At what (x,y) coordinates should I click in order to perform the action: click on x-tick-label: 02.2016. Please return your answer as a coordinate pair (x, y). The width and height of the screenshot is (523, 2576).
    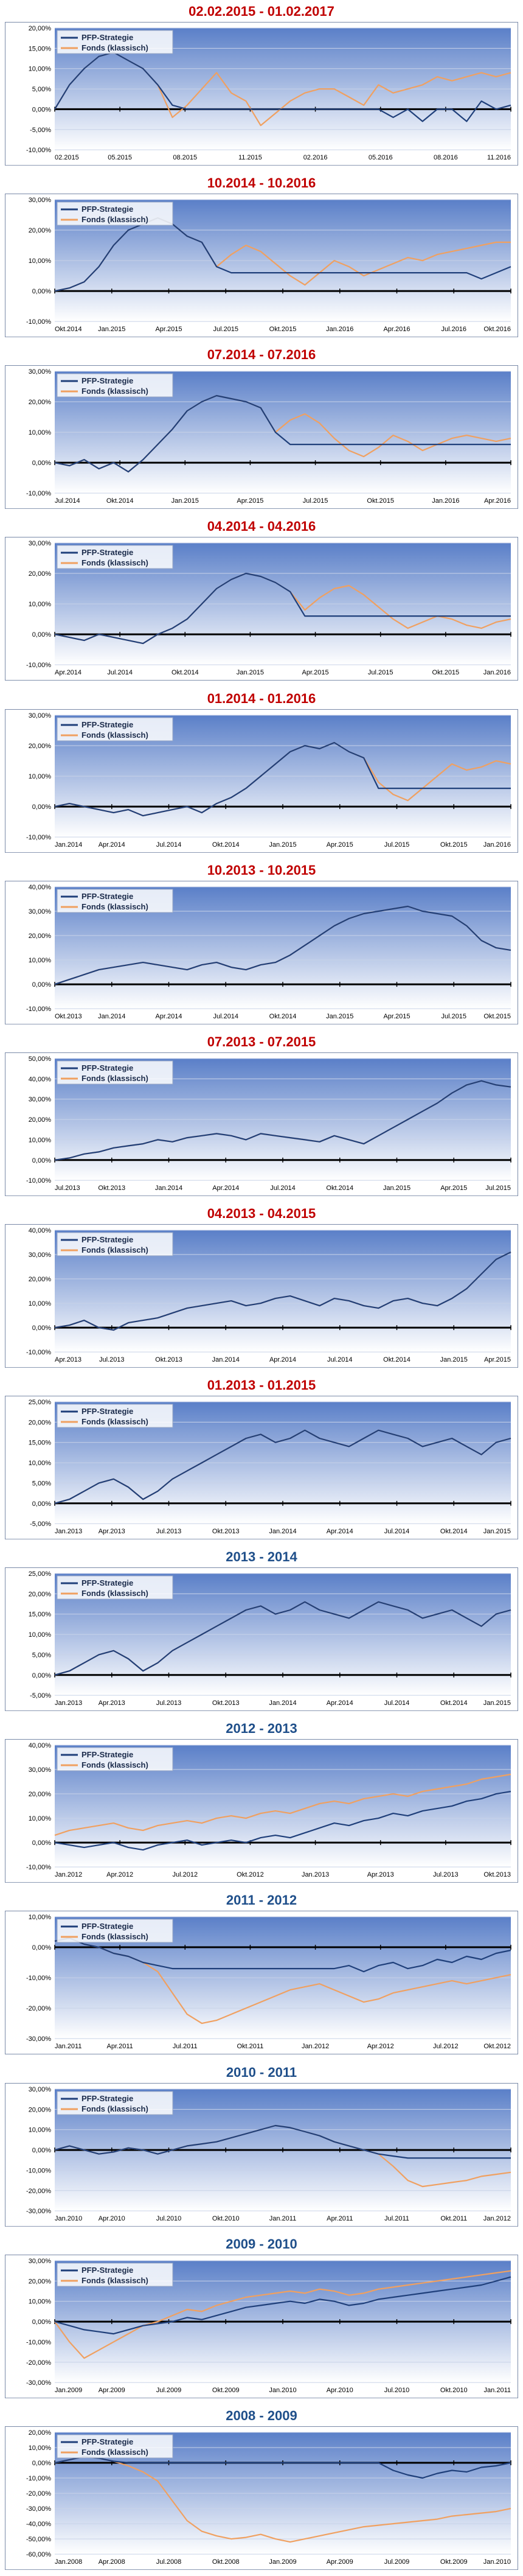
    Looking at the image, I should click on (316, 157).